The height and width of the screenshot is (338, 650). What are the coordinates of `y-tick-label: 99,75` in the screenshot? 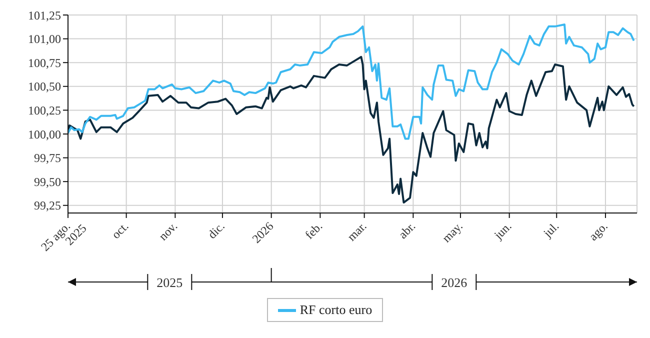 It's located at (47, 158).